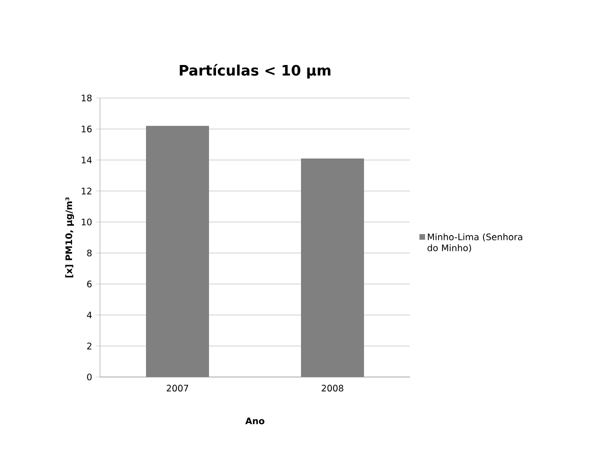 The image size is (603, 457). Describe the element at coordinates (333, 388) in the screenshot. I see `x-tick-label: 2008` at that location.